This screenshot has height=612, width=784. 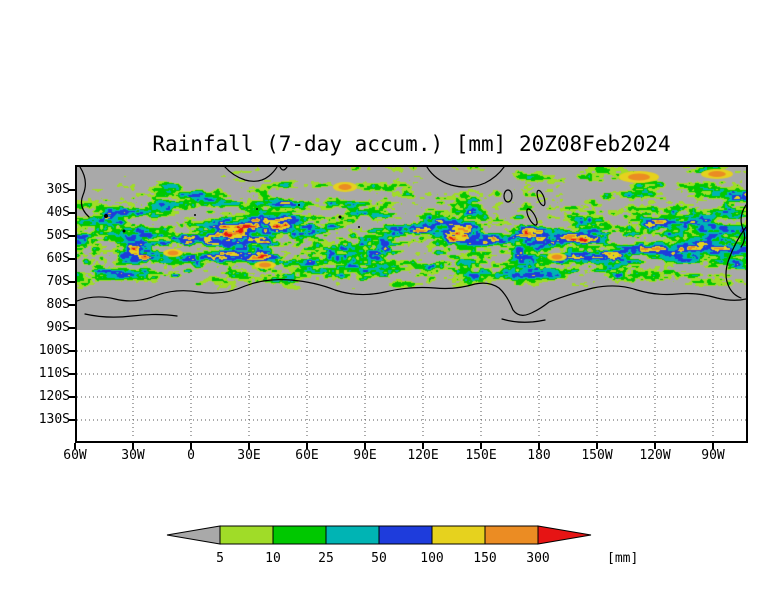 I want to click on x-tick-label: 150W, so click(x=597, y=455).